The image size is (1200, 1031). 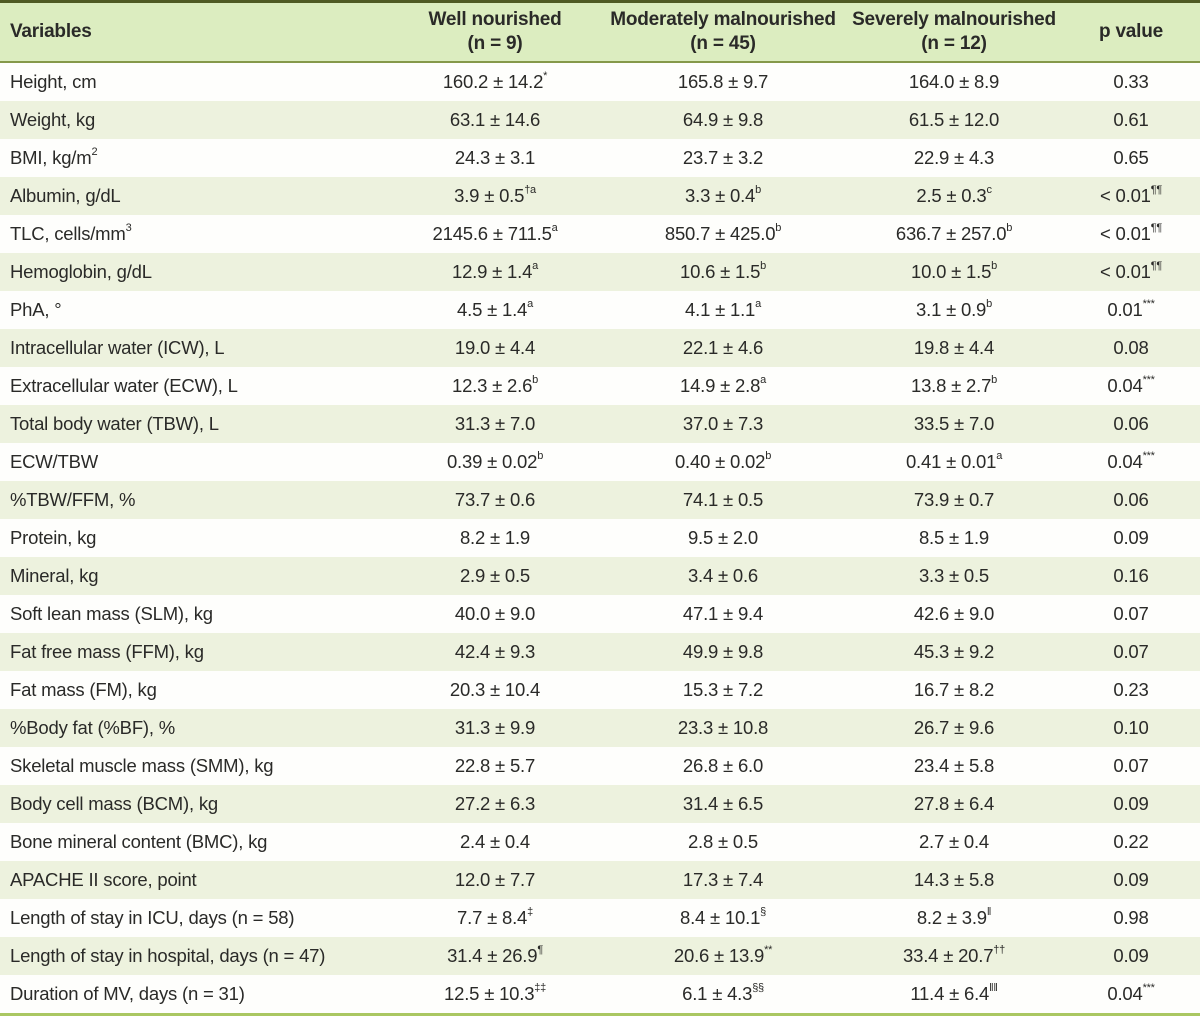 What do you see at coordinates (723, 195) in the screenshot?
I see `cell-value: 3.3 ± 0.4b` at bounding box center [723, 195].